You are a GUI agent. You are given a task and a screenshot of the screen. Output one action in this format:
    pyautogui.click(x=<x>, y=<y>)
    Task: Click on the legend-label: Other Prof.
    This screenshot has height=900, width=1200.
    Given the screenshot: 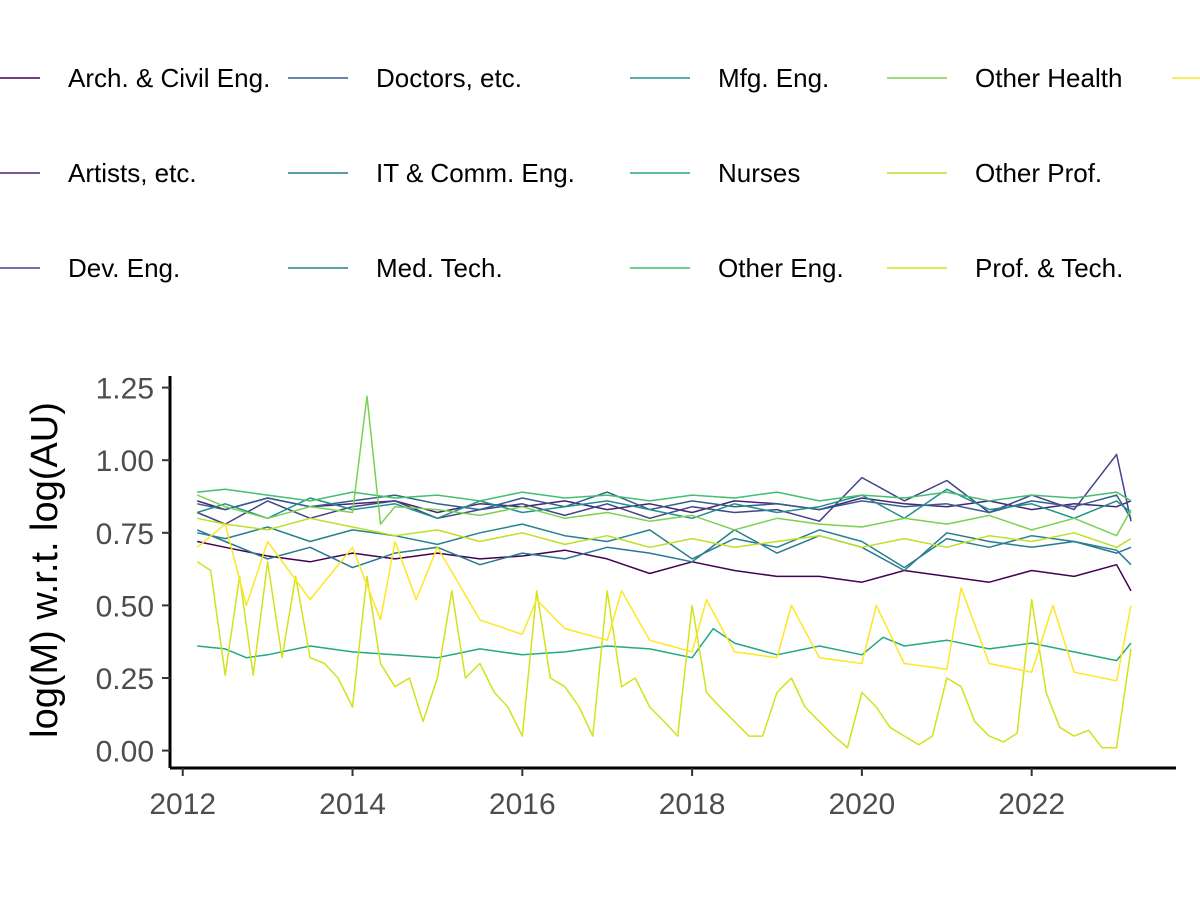 What is the action you would take?
    pyautogui.click(x=1038, y=173)
    